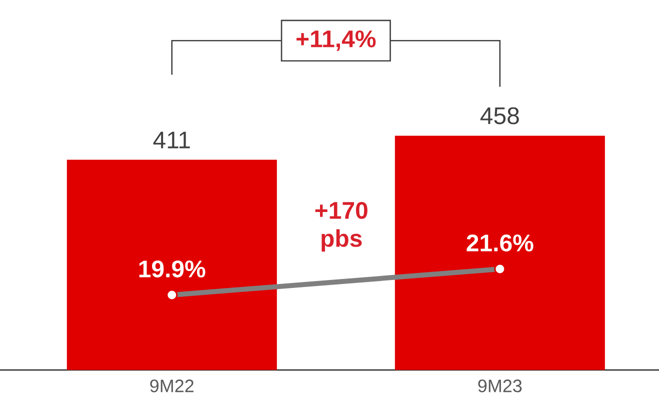 This screenshot has width=659, height=408. Describe the element at coordinates (341, 227) in the screenshot. I see `annotation: +170 pbs` at that location.